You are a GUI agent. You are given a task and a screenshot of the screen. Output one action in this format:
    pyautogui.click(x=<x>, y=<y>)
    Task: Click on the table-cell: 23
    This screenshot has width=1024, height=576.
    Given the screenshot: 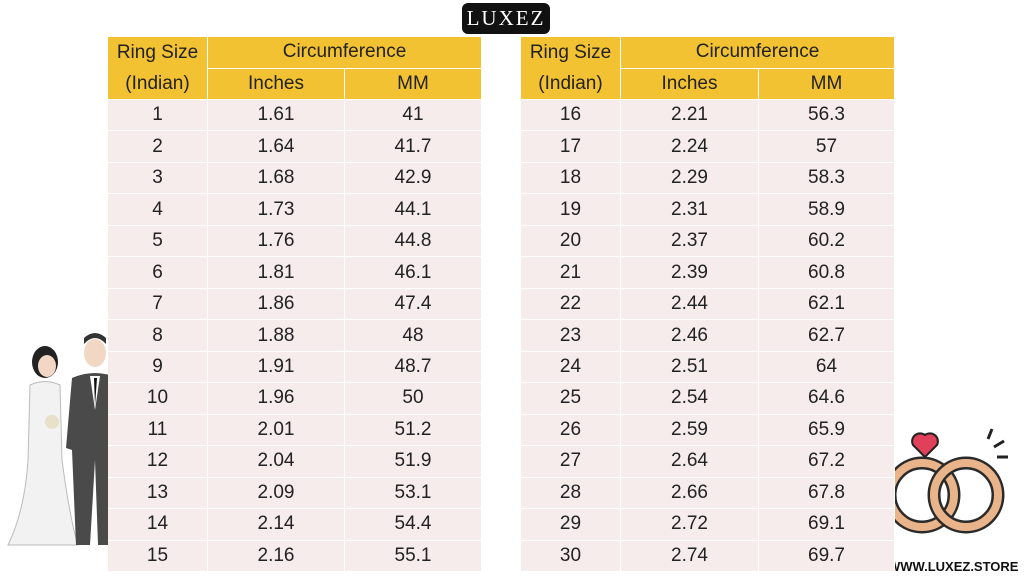 What is the action you would take?
    pyautogui.click(x=571, y=336)
    